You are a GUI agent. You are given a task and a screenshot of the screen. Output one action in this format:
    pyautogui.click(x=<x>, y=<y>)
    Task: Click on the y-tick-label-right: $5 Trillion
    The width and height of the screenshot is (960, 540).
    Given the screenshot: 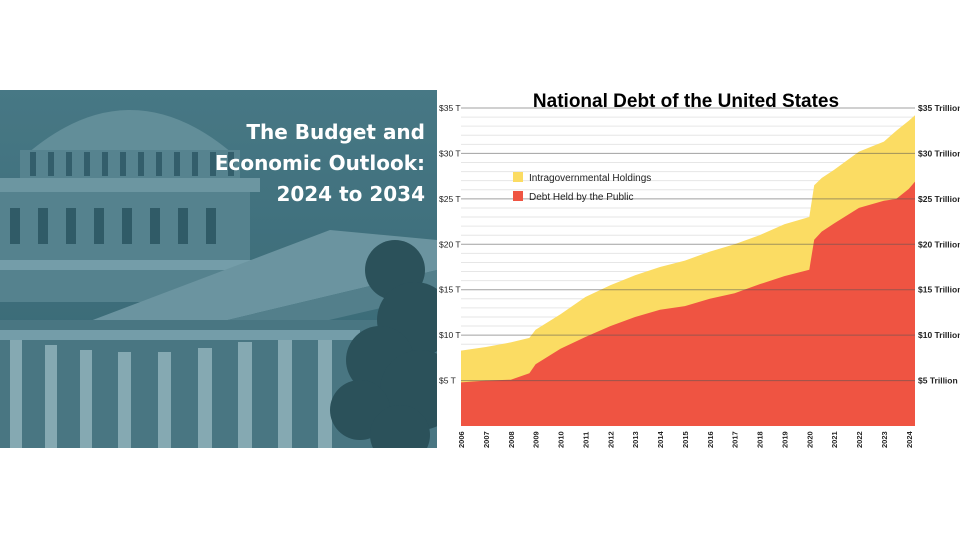 What is the action you would take?
    pyautogui.click(x=938, y=381)
    